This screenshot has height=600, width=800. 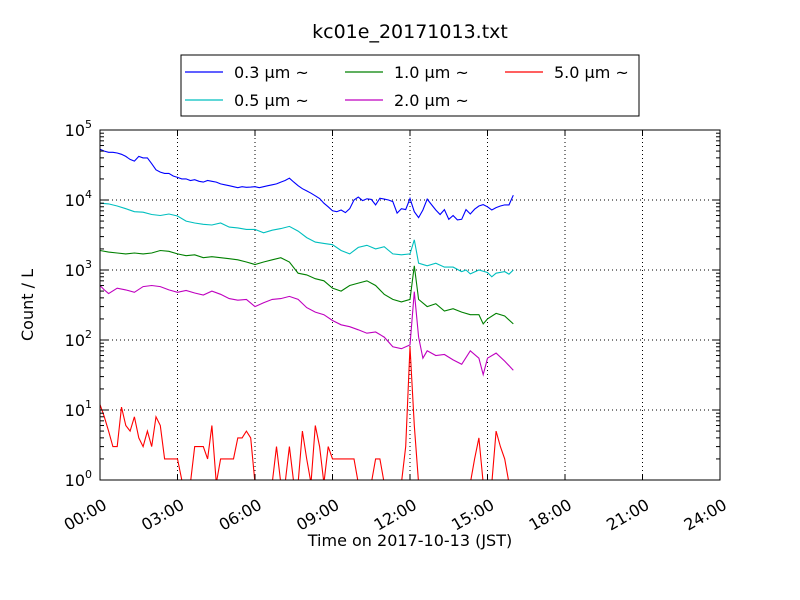 I want to click on y-tick-exponent: 0, so click(x=88, y=474).